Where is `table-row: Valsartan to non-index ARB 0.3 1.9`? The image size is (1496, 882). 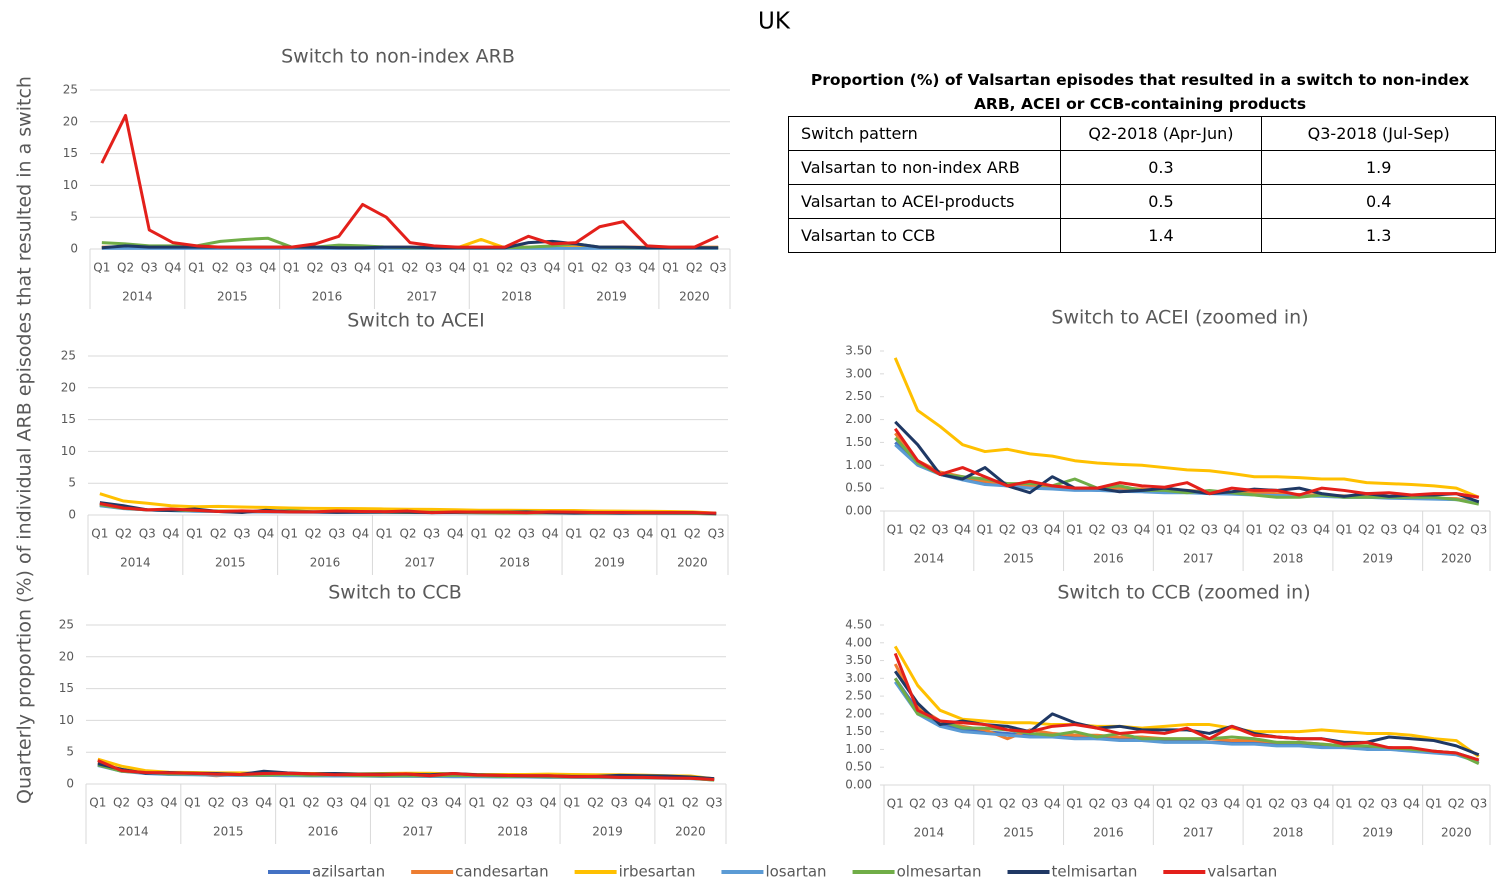
table-row: Valsartan to non-index ARB 0.3 1.9 is located at coordinates (1142, 167).